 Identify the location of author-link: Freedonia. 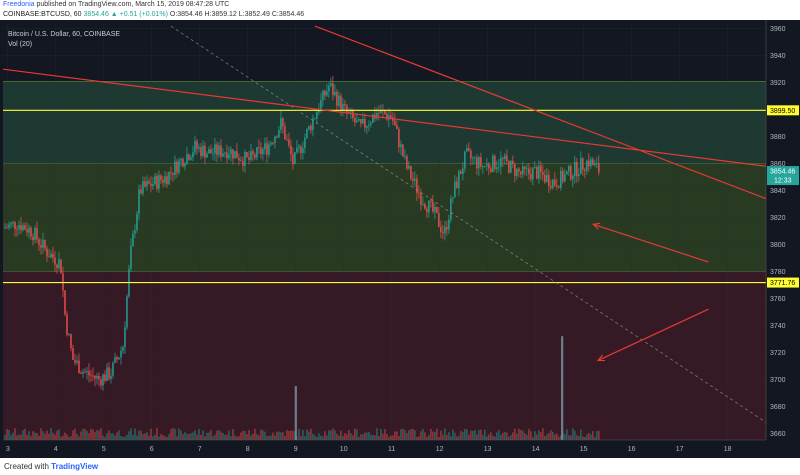
(19, 4).